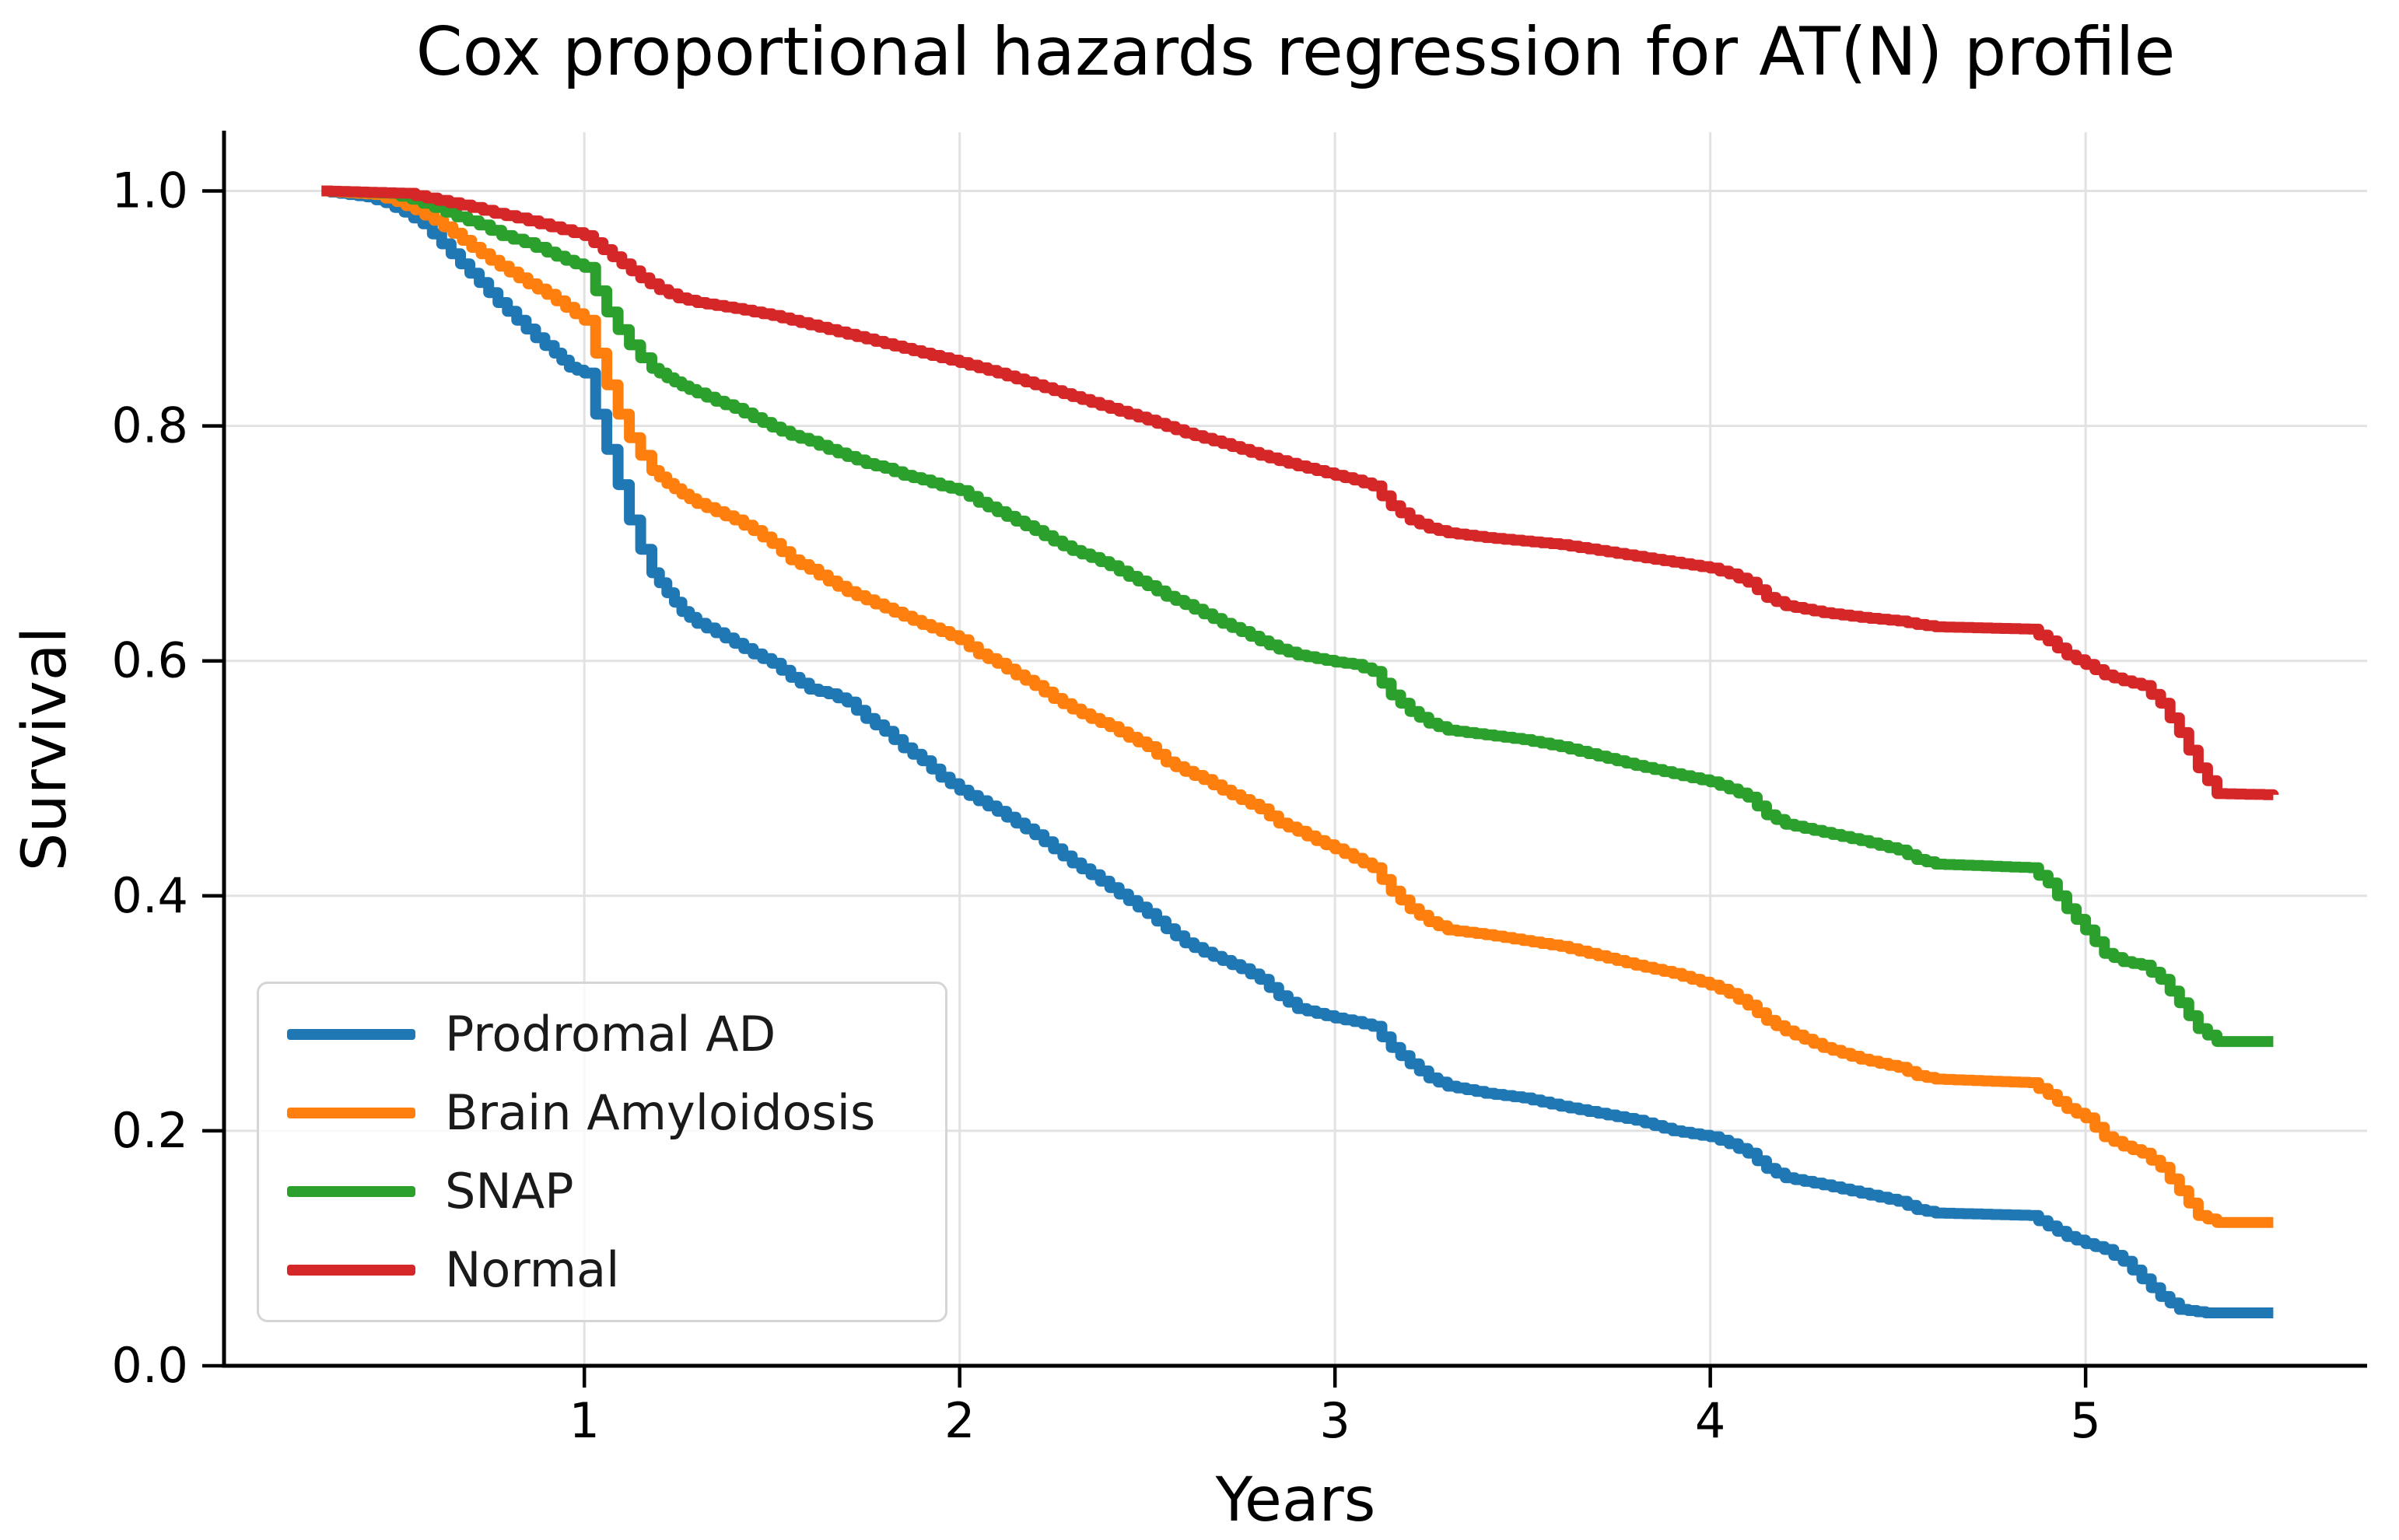  Describe the element at coordinates (584, 1420) in the screenshot. I see `x-tick-label-1: 1` at that location.